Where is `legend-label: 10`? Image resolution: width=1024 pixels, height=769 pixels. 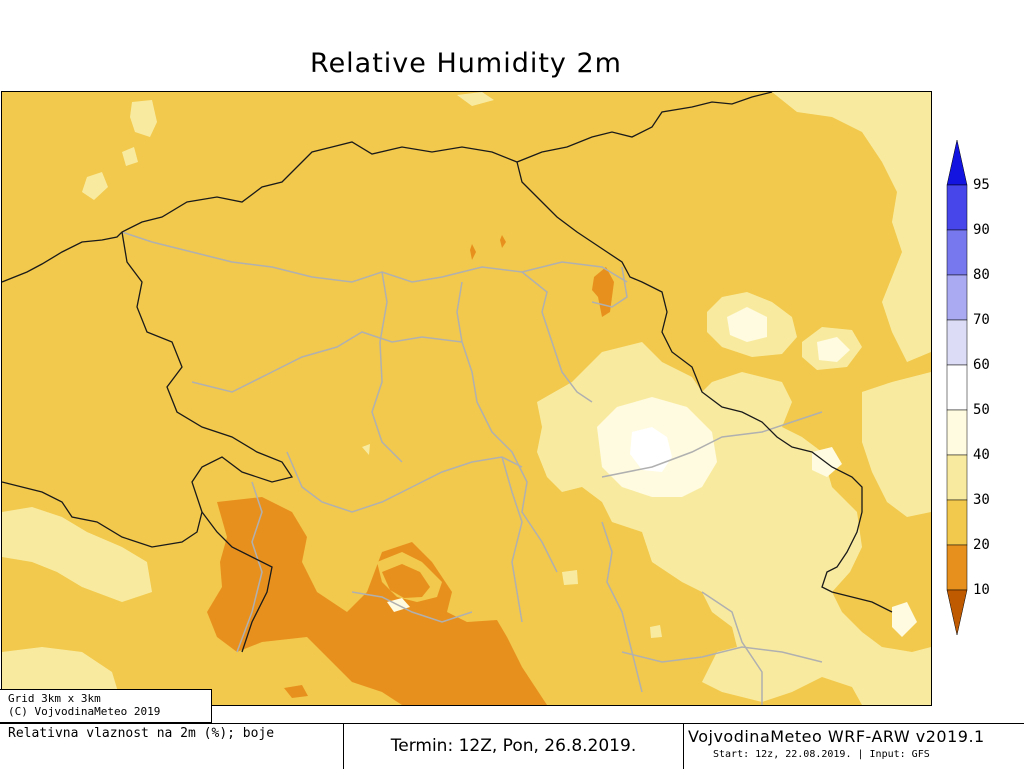
legend-label: 10 is located at coordinates (981, 590).